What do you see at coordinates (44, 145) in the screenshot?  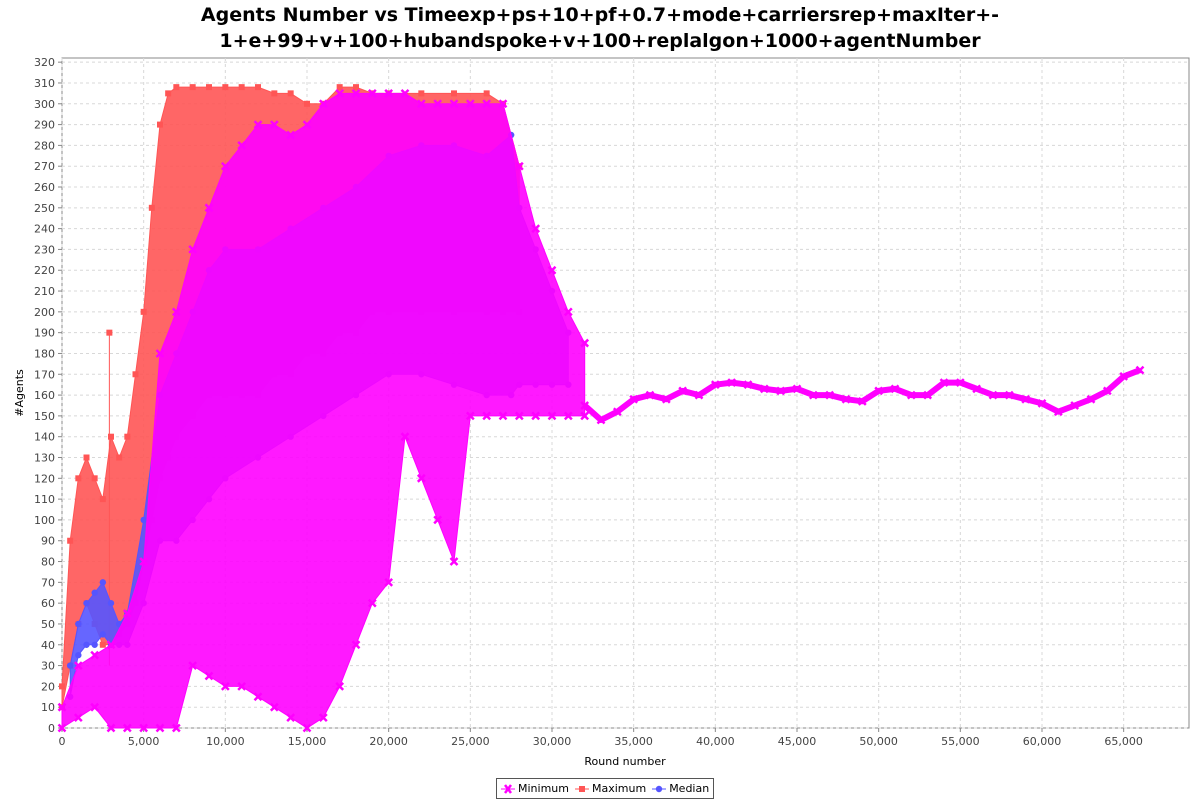 I see `y-tick-label: 280` at bounding box center [44, 145].